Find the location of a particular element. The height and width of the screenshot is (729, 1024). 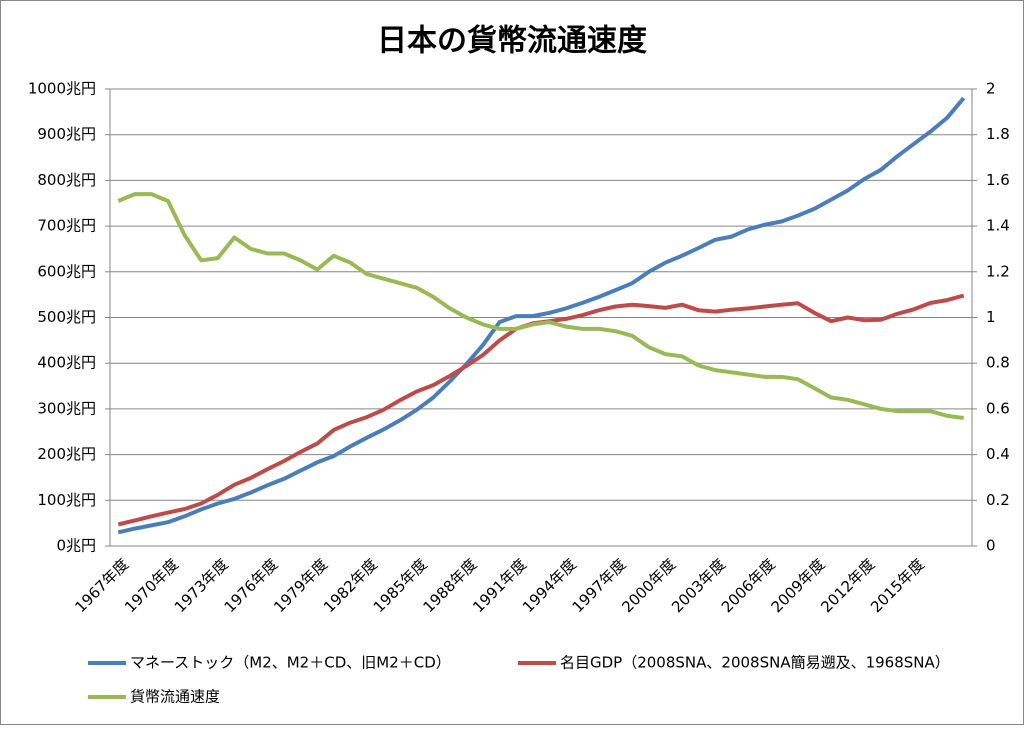

legend-label: 名目GDP（2008SNA、2008SNA簡易遡及、1968SNA） is located at coordinates (755, 663).